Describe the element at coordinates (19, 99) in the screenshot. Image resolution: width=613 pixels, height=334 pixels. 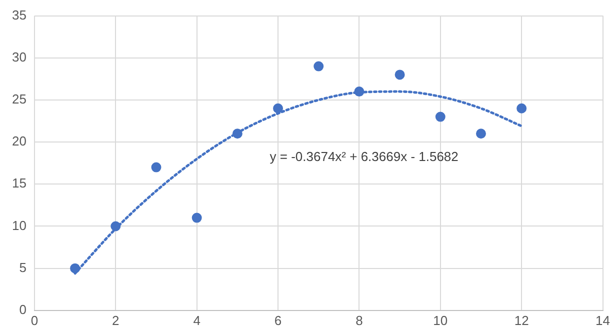
I see `y-tick-label: 25` at that location.